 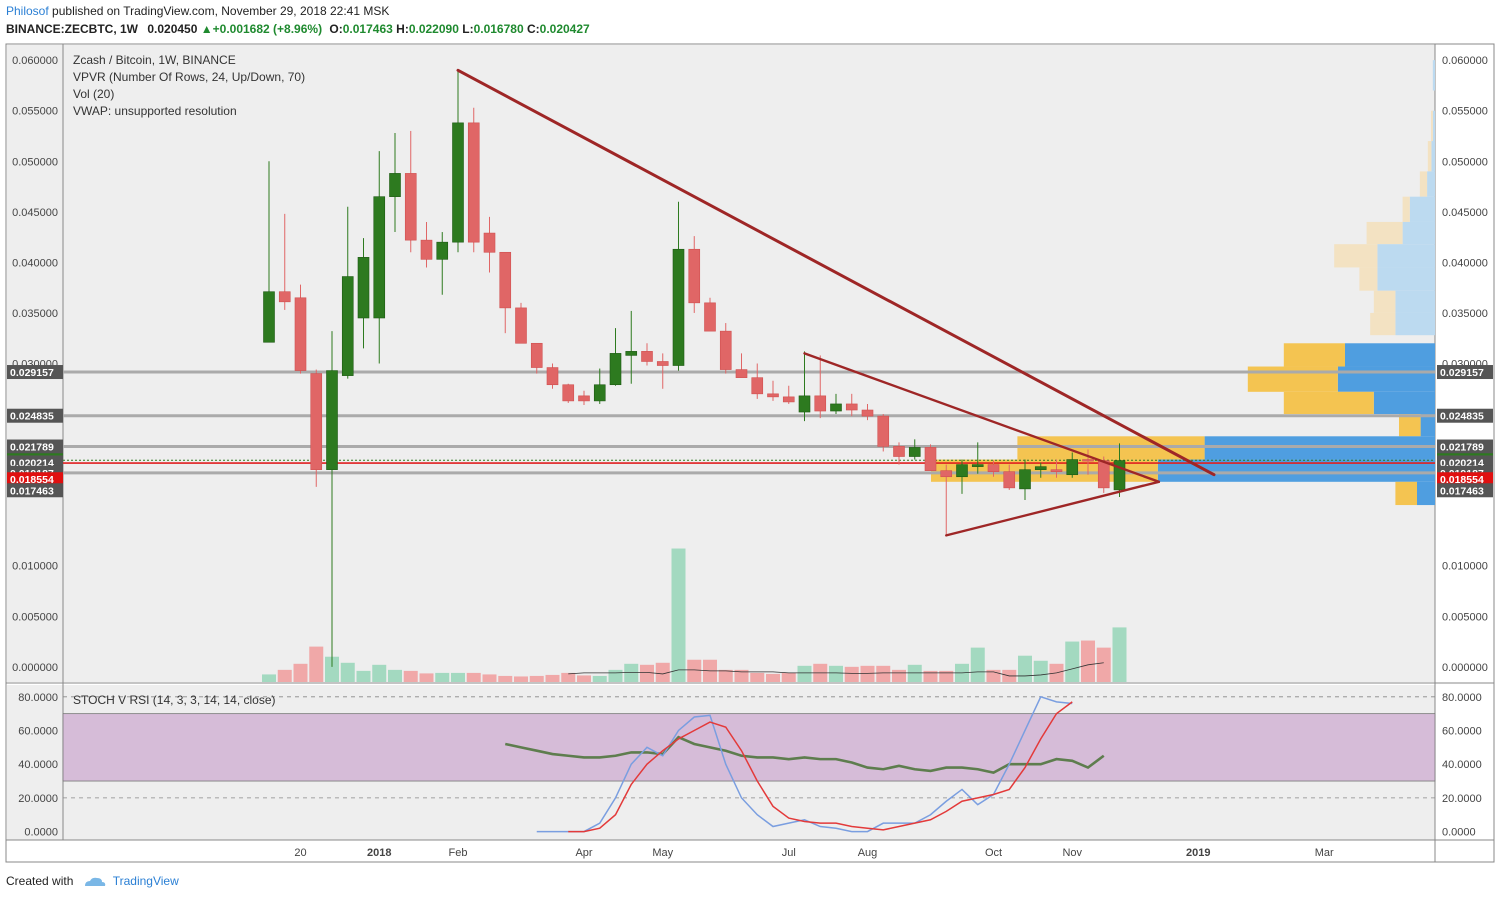 What do you see at coordinates (35, 61) in the screenshot?
I see `price-tick-left: 0.060000` at bounding box center [35, 61].